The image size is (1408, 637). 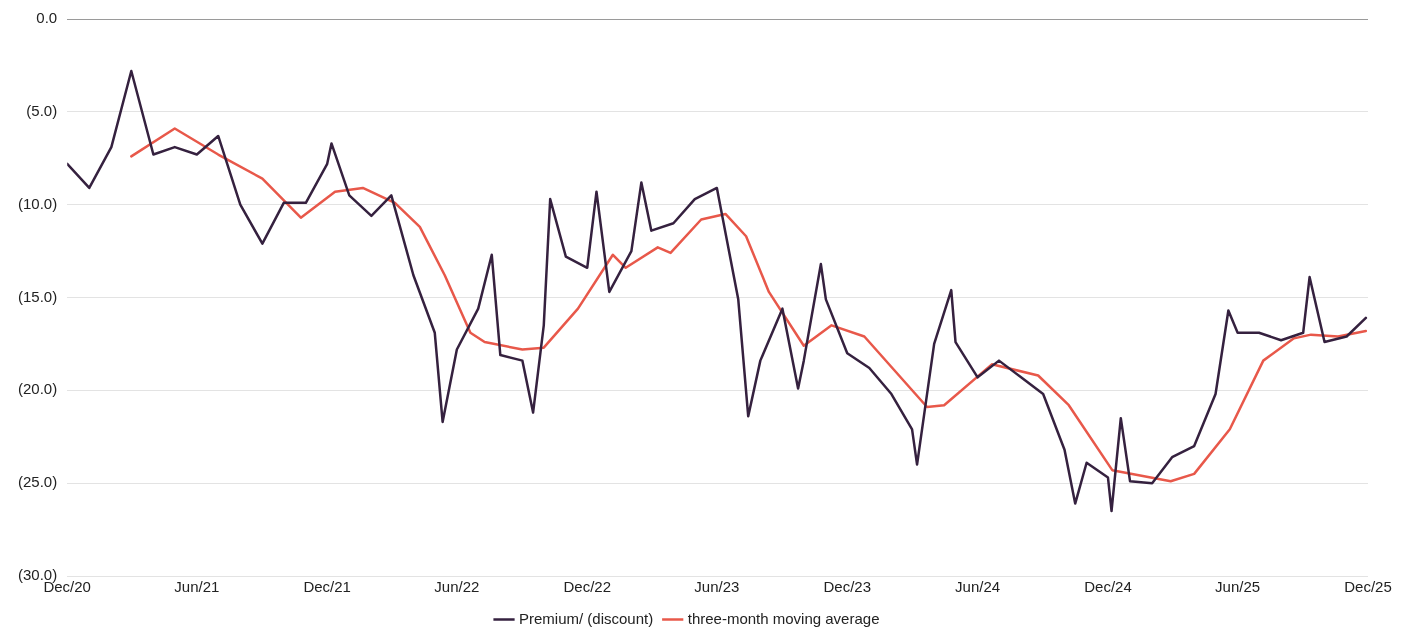 What do you see at coordinates (457, 587) in the screenshot?
I see `x-tick-label: Jun/22` at bounding box center [457, 587].